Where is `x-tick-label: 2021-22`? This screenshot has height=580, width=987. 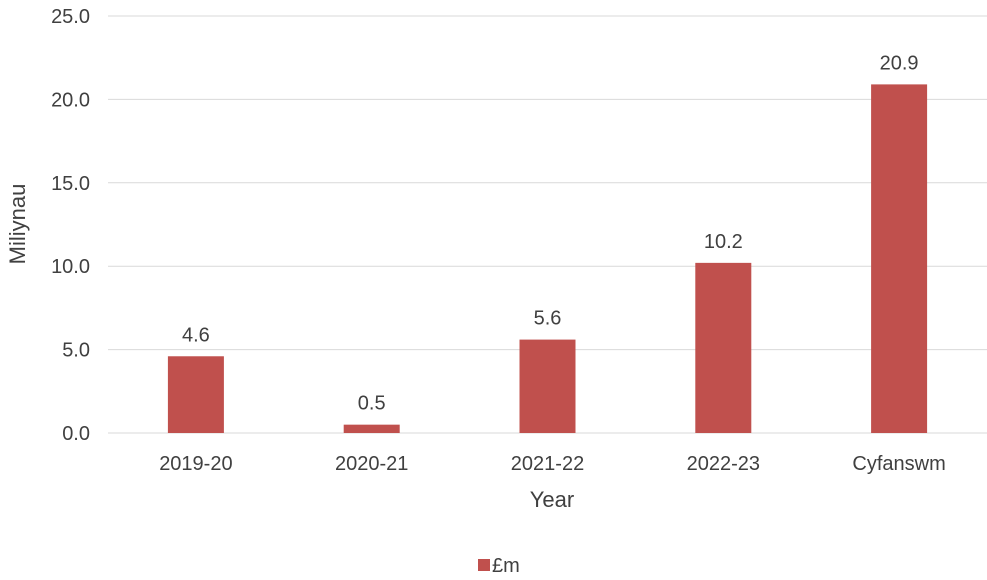
x-tick-label: 2021-22 is located at coordinates (547, 464).